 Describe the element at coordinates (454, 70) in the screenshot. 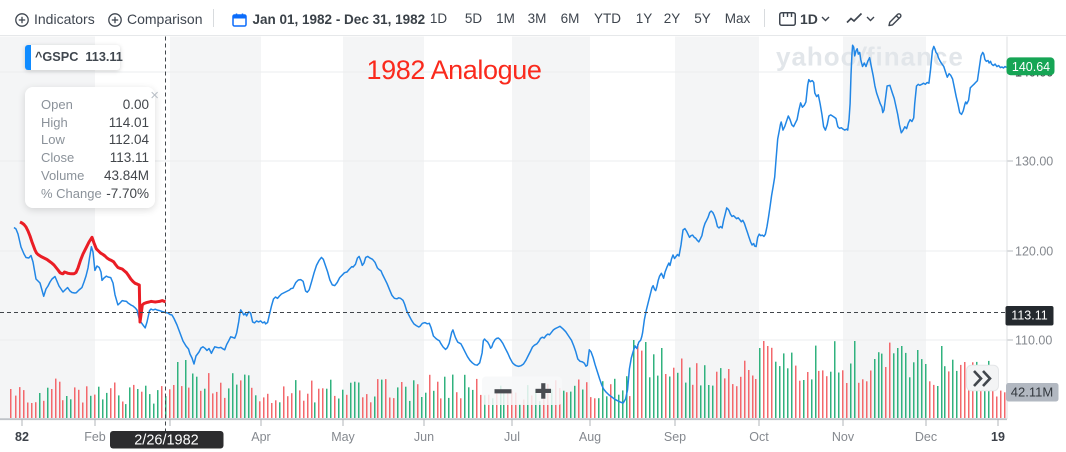

I see `svg-text: 1982 Analogue` at that location.